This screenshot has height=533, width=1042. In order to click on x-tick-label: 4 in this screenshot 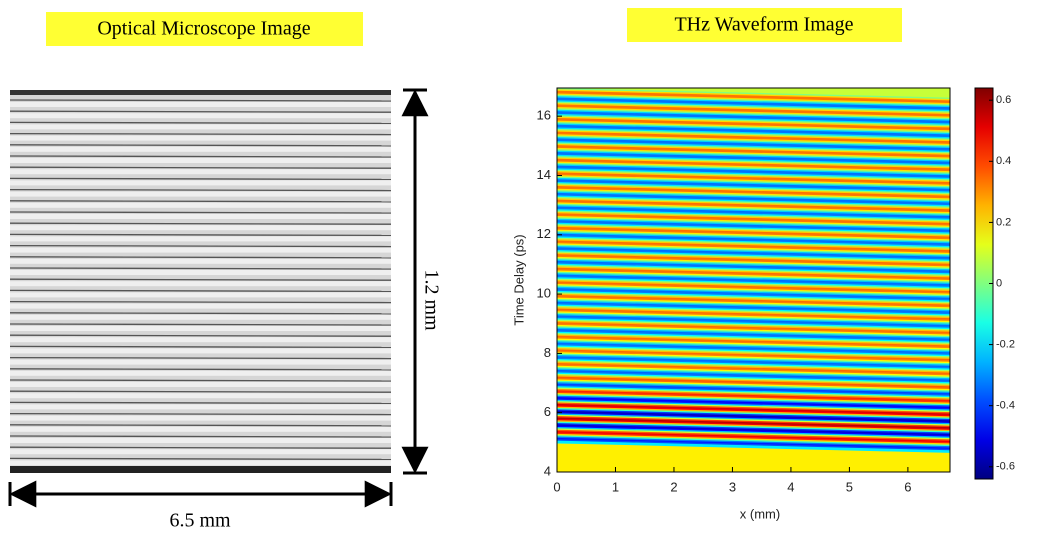, I will do `click(790, 486)`.